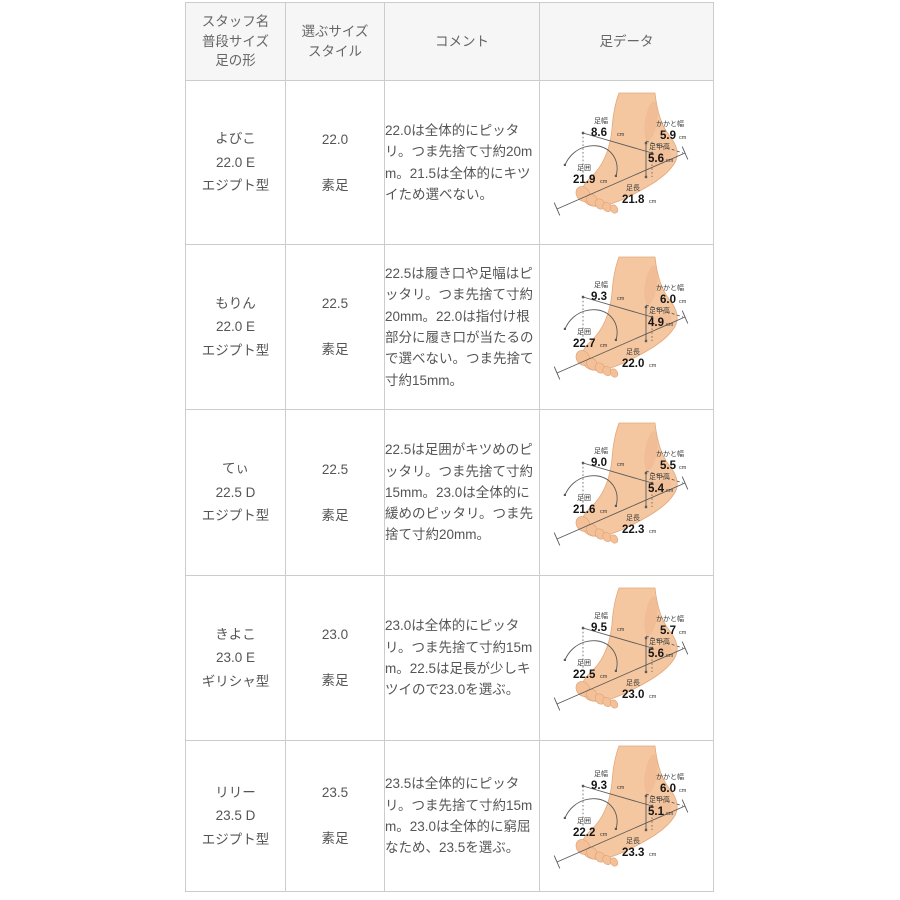  What do you see at coordinates (584, 510) in the screenshot?
I see `girth-value: 21.6` at bounding box center [584, 510].